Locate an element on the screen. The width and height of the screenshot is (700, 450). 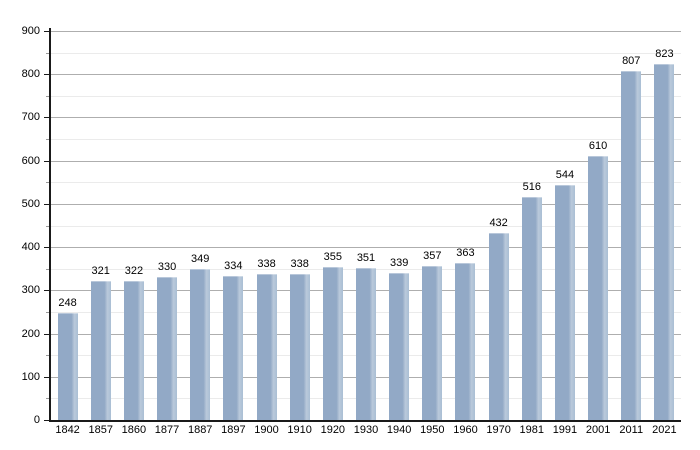
x-tick-label-1877: 1877 is located at coordinates (167, 430).